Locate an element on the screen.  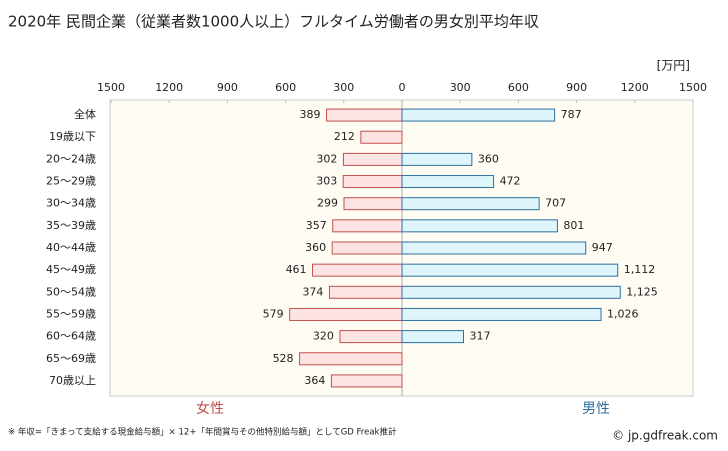
y-tick-label: 70歳以上 is located at coordinates (72, 380).